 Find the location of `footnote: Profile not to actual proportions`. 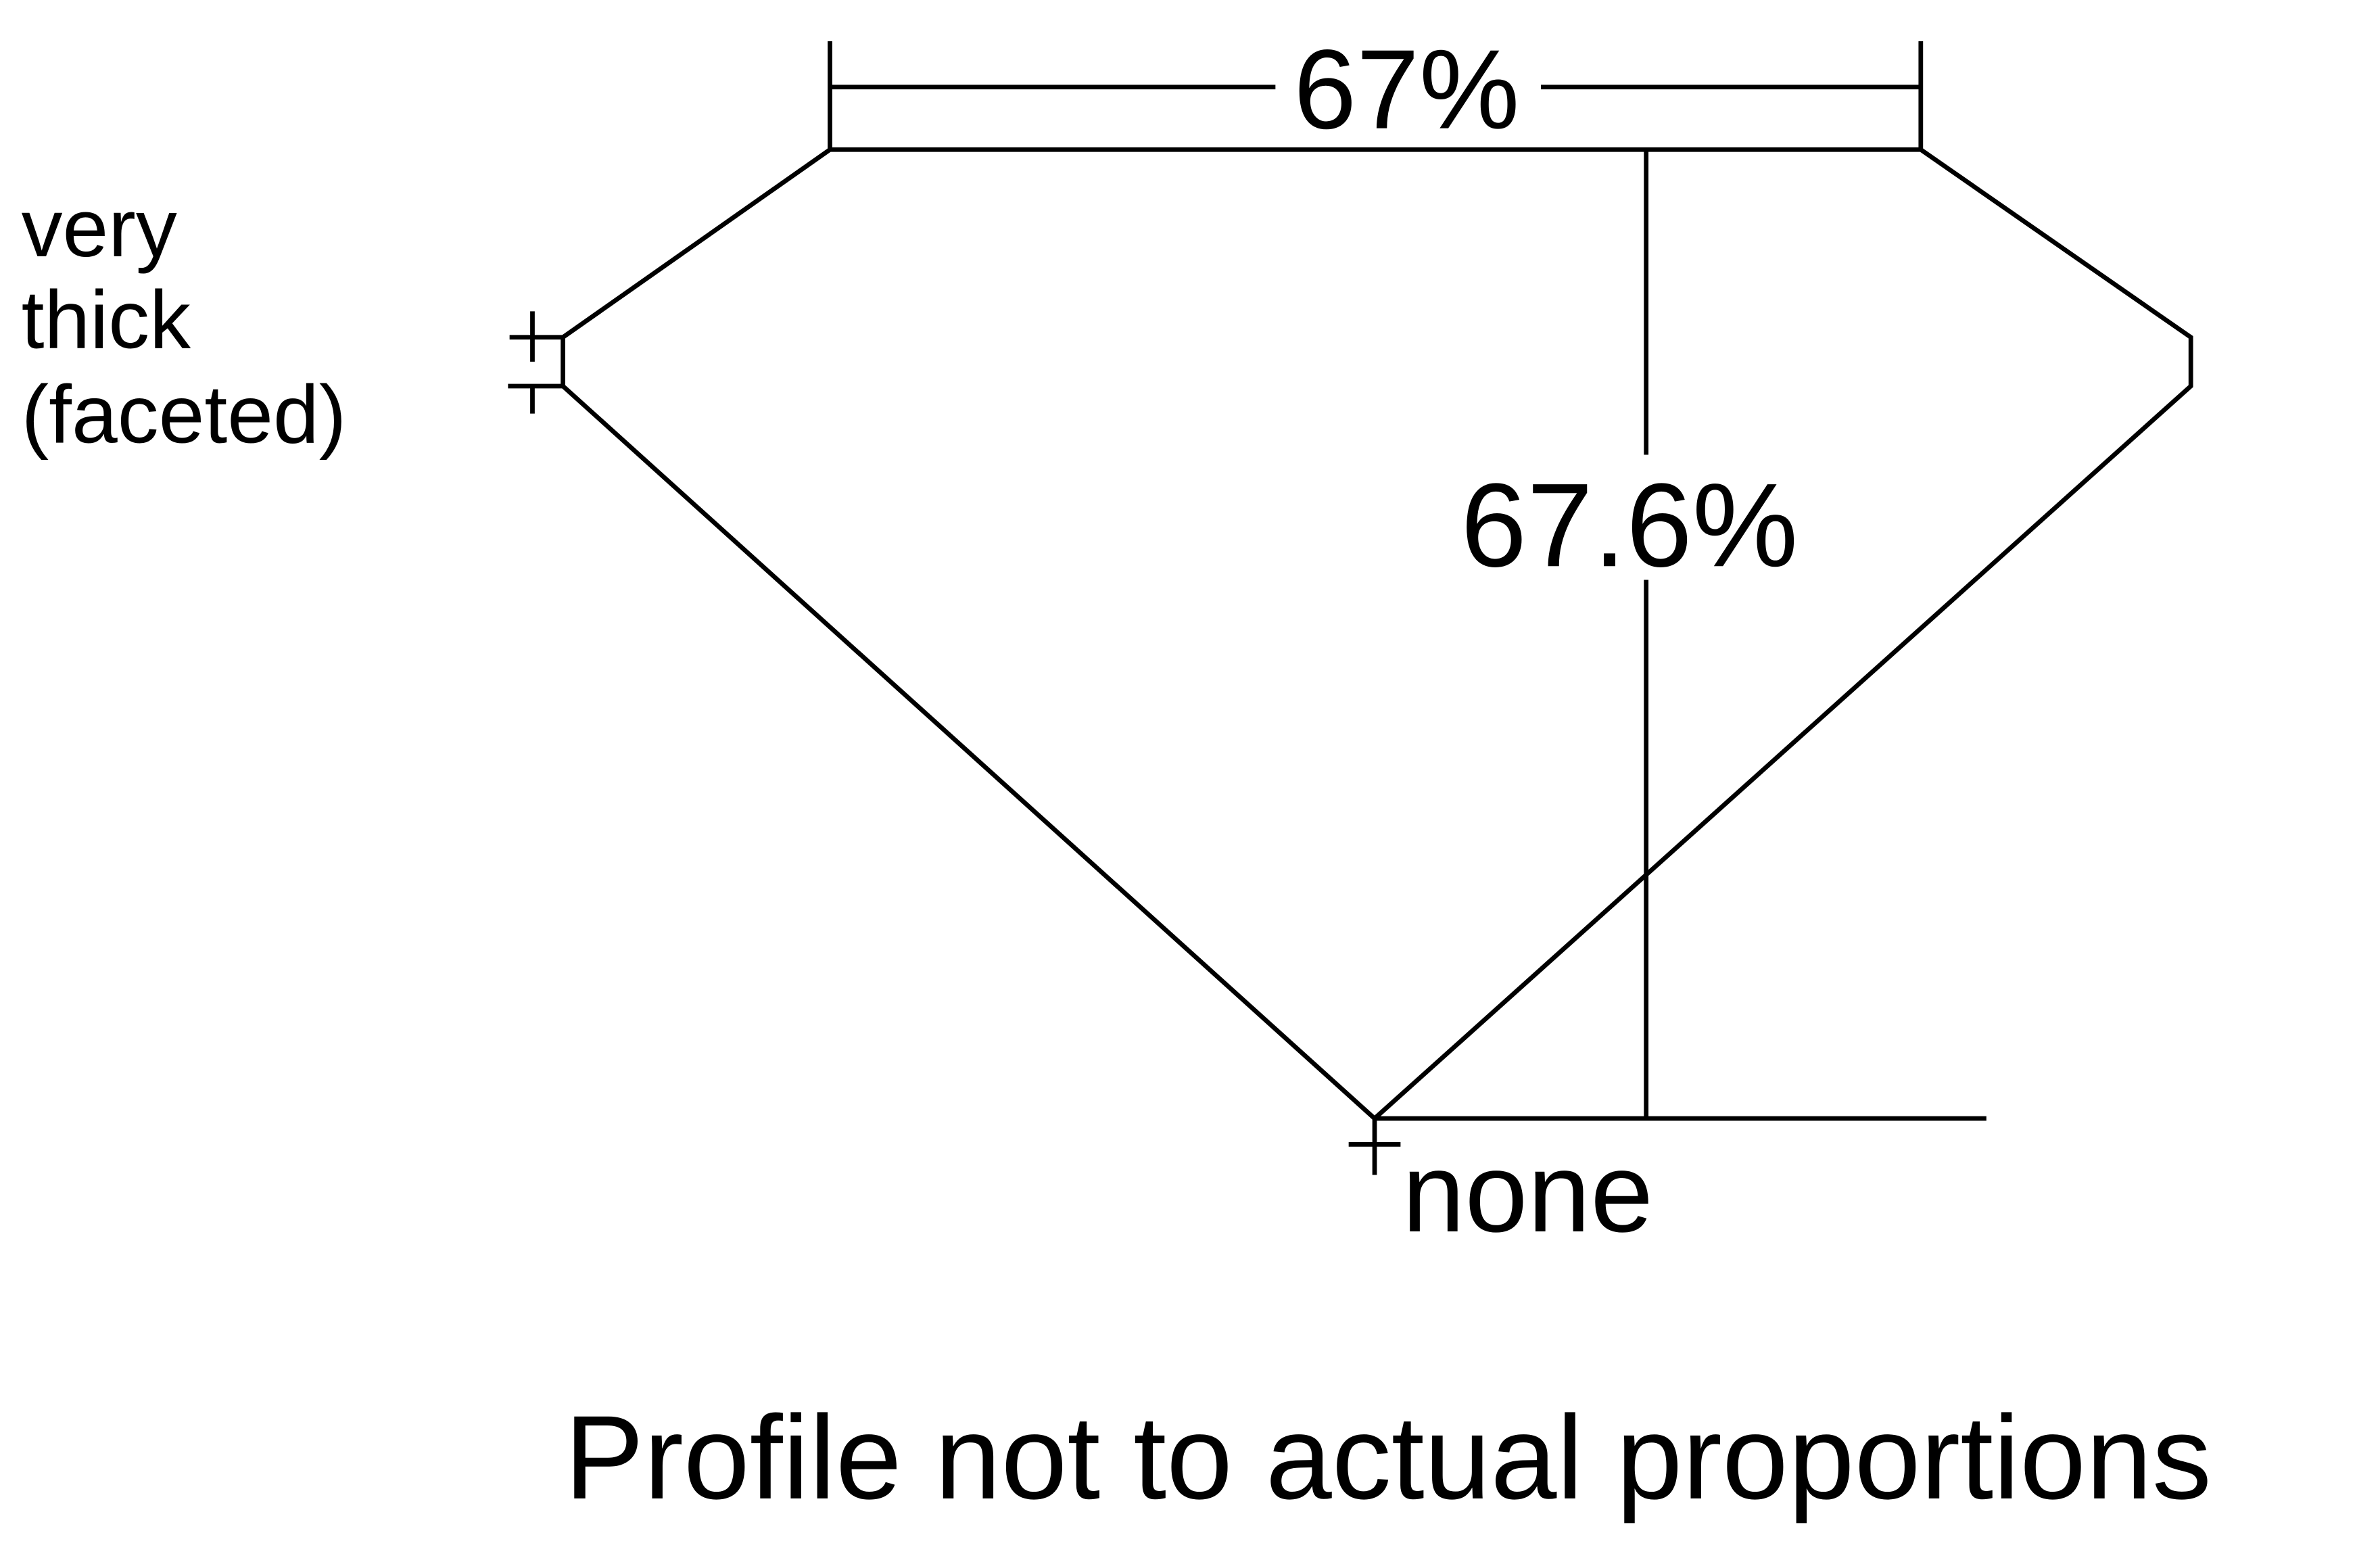

footnote: Profile not to actual proportions is located at coordinates (1388, 1458).